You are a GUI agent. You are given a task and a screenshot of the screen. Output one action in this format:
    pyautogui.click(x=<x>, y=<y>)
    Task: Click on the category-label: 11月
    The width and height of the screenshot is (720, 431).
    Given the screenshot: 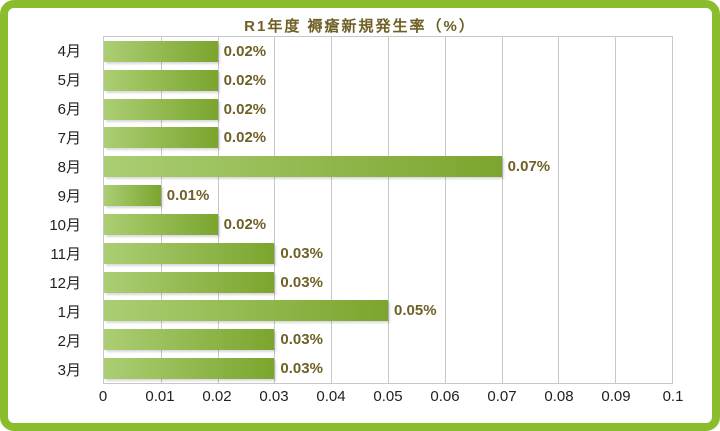 What is the action you would take?
    pyautogui.click(x=65, y=254)
    